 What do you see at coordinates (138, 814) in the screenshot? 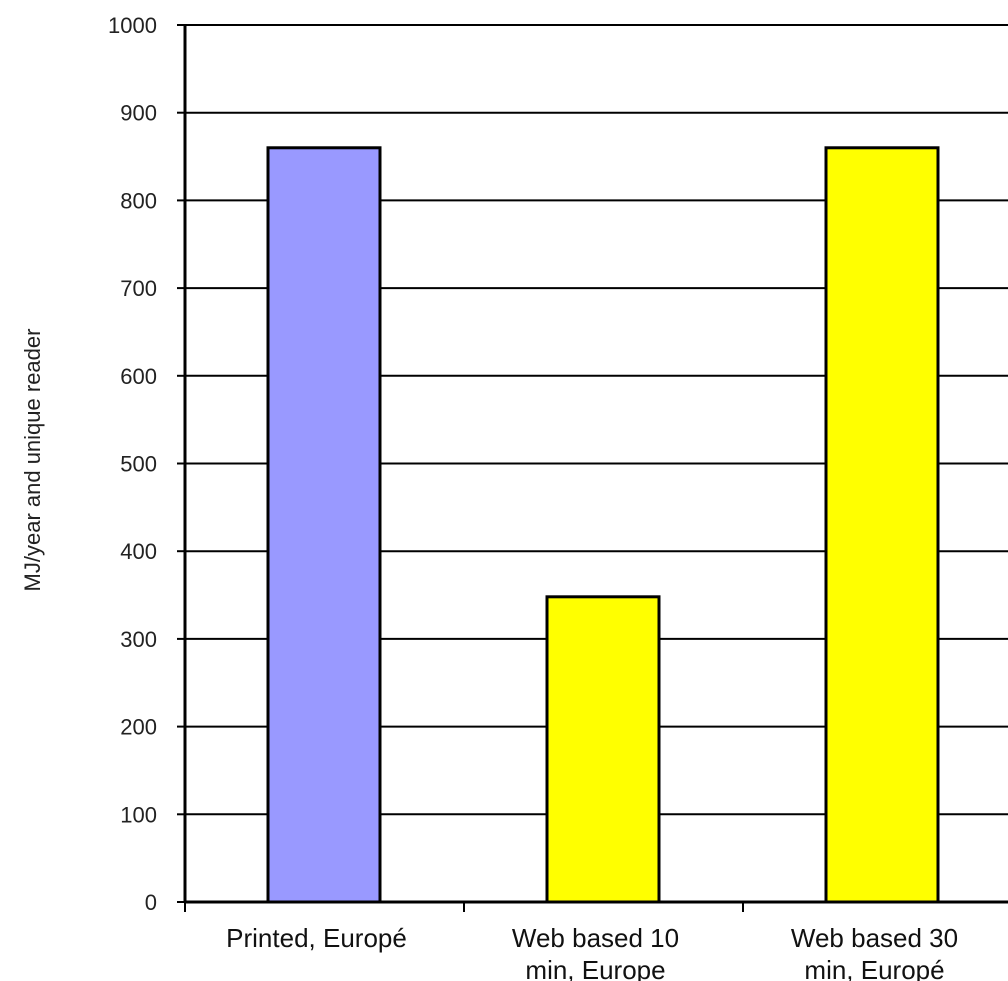
I see `y-tick-label: 100` at bounding box center [138, 814].